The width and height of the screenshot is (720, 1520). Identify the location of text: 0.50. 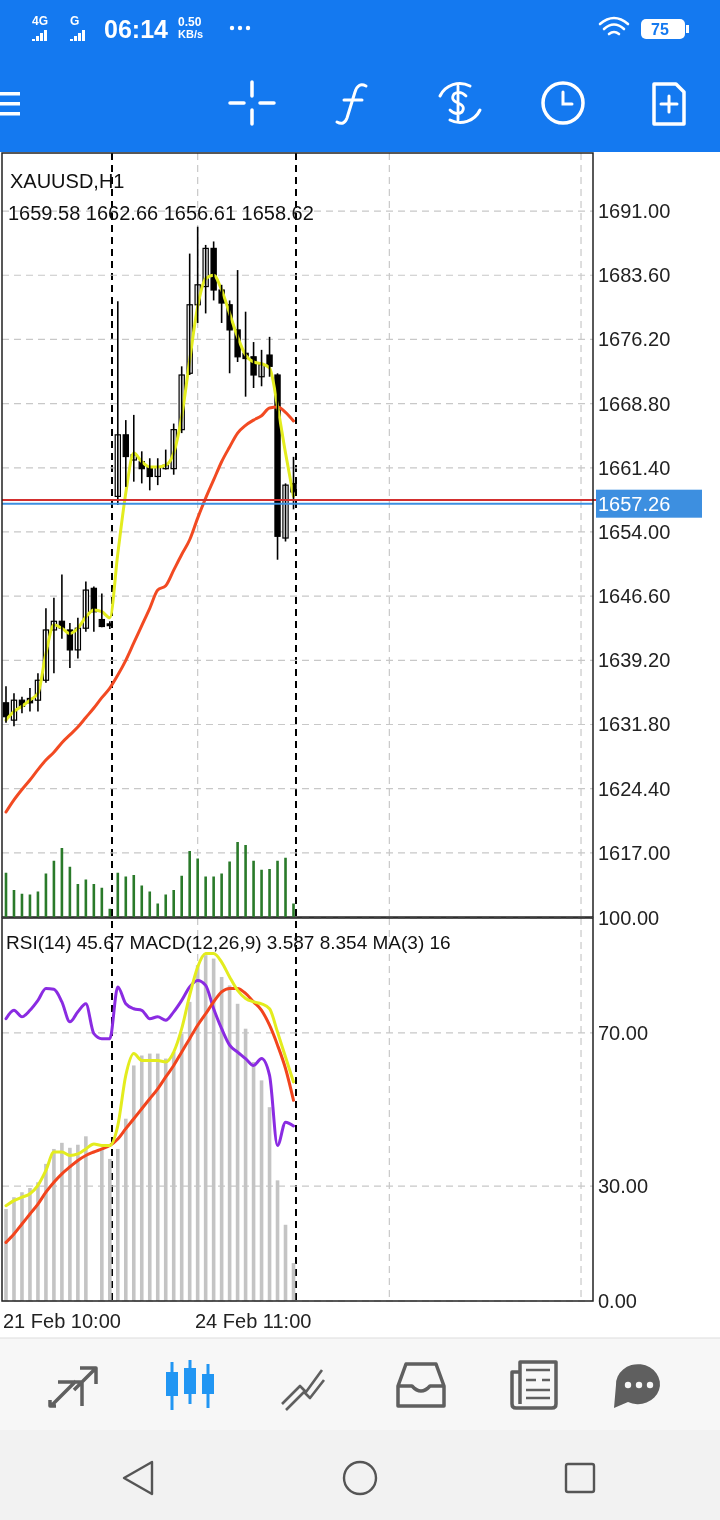
(190, 22).